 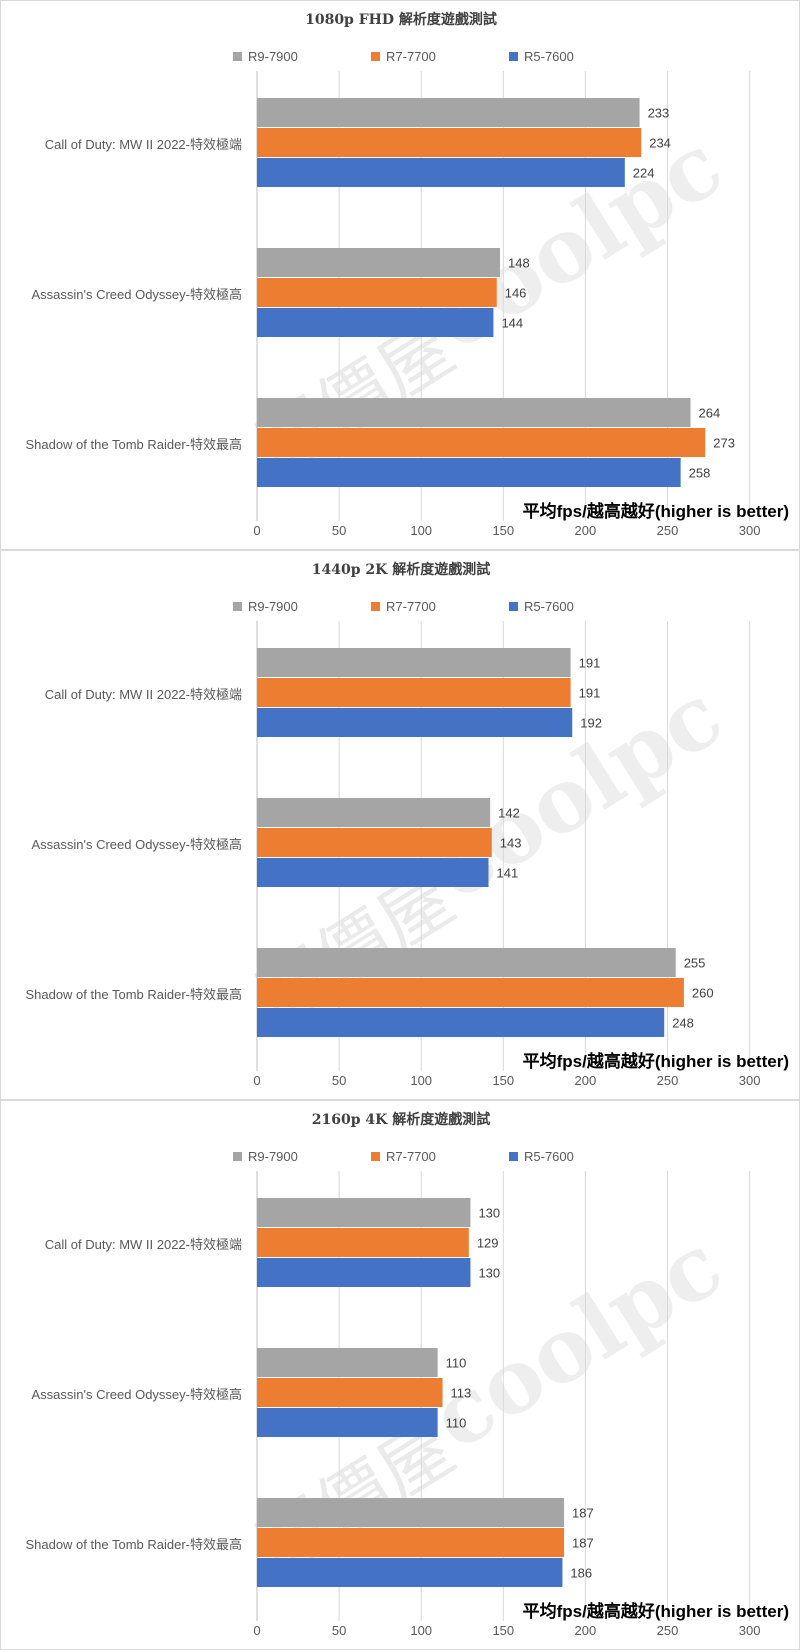 What do you see at coordinates (516, 293) in the screenshot?
I see `data-label: 146` at bounding box center [516, 293].